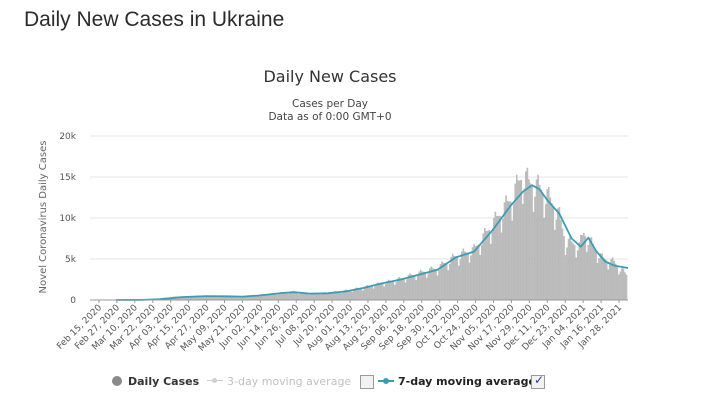 The image size is (720, 414). I want to click on chart-subtitle-line-1: Cases per Day, so click(330, 104).